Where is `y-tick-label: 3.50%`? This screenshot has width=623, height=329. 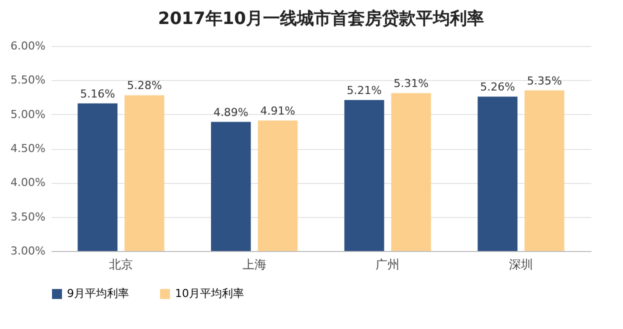 y-tick-label: 3.50% is located at coordinates (28, 217).